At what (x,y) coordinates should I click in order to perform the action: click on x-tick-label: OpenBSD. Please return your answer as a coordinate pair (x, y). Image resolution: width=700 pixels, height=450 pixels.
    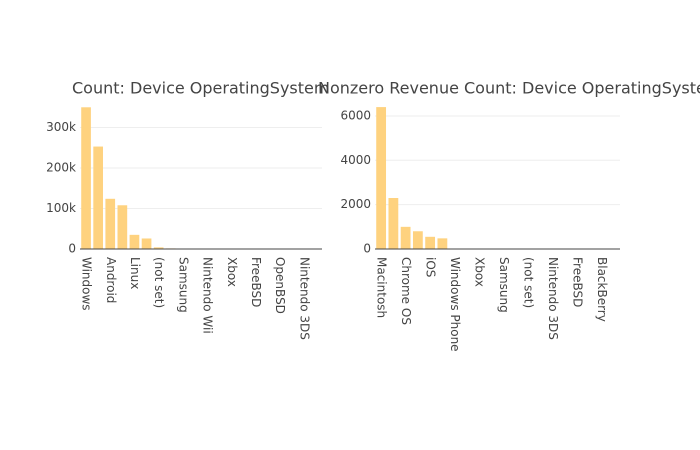
    Looking at the image, I should click on (280, 285).